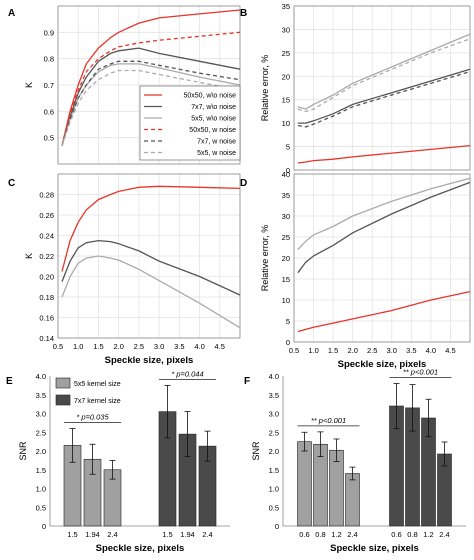  Describe the element at coordinates (49, 32) in the screenshot. I see `y-tick-label: 0.9` at that location.